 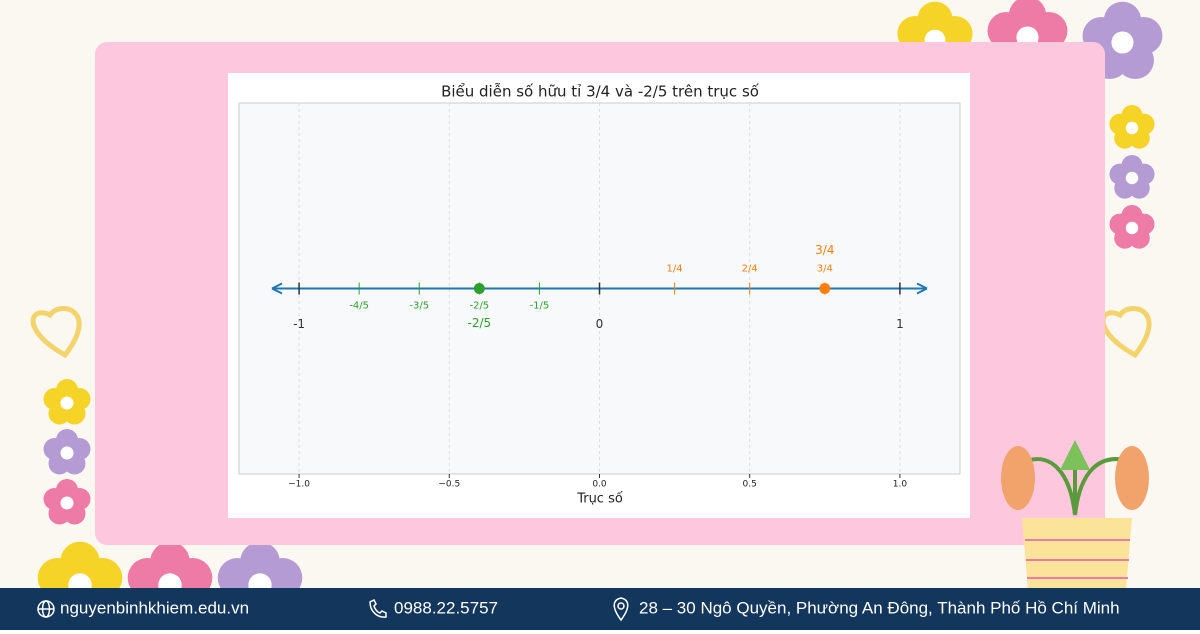 I want to click on footer-phone: 0988.22.5757, so click(x=446, y=607).